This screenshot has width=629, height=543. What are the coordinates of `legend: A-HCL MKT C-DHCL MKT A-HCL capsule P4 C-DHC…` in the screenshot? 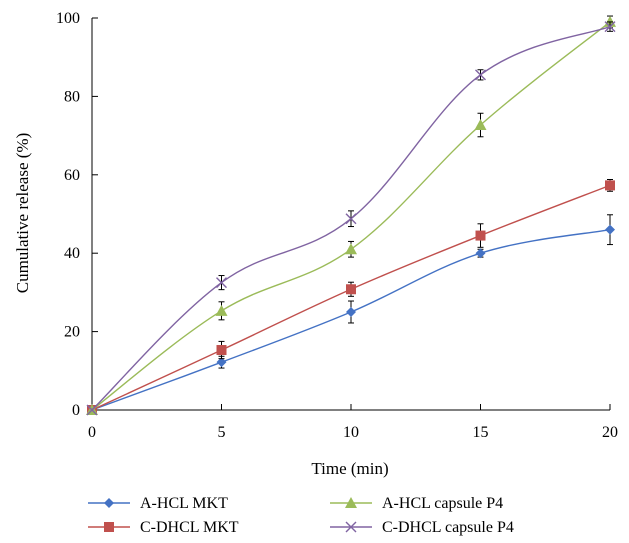 It's located at (301, 515).